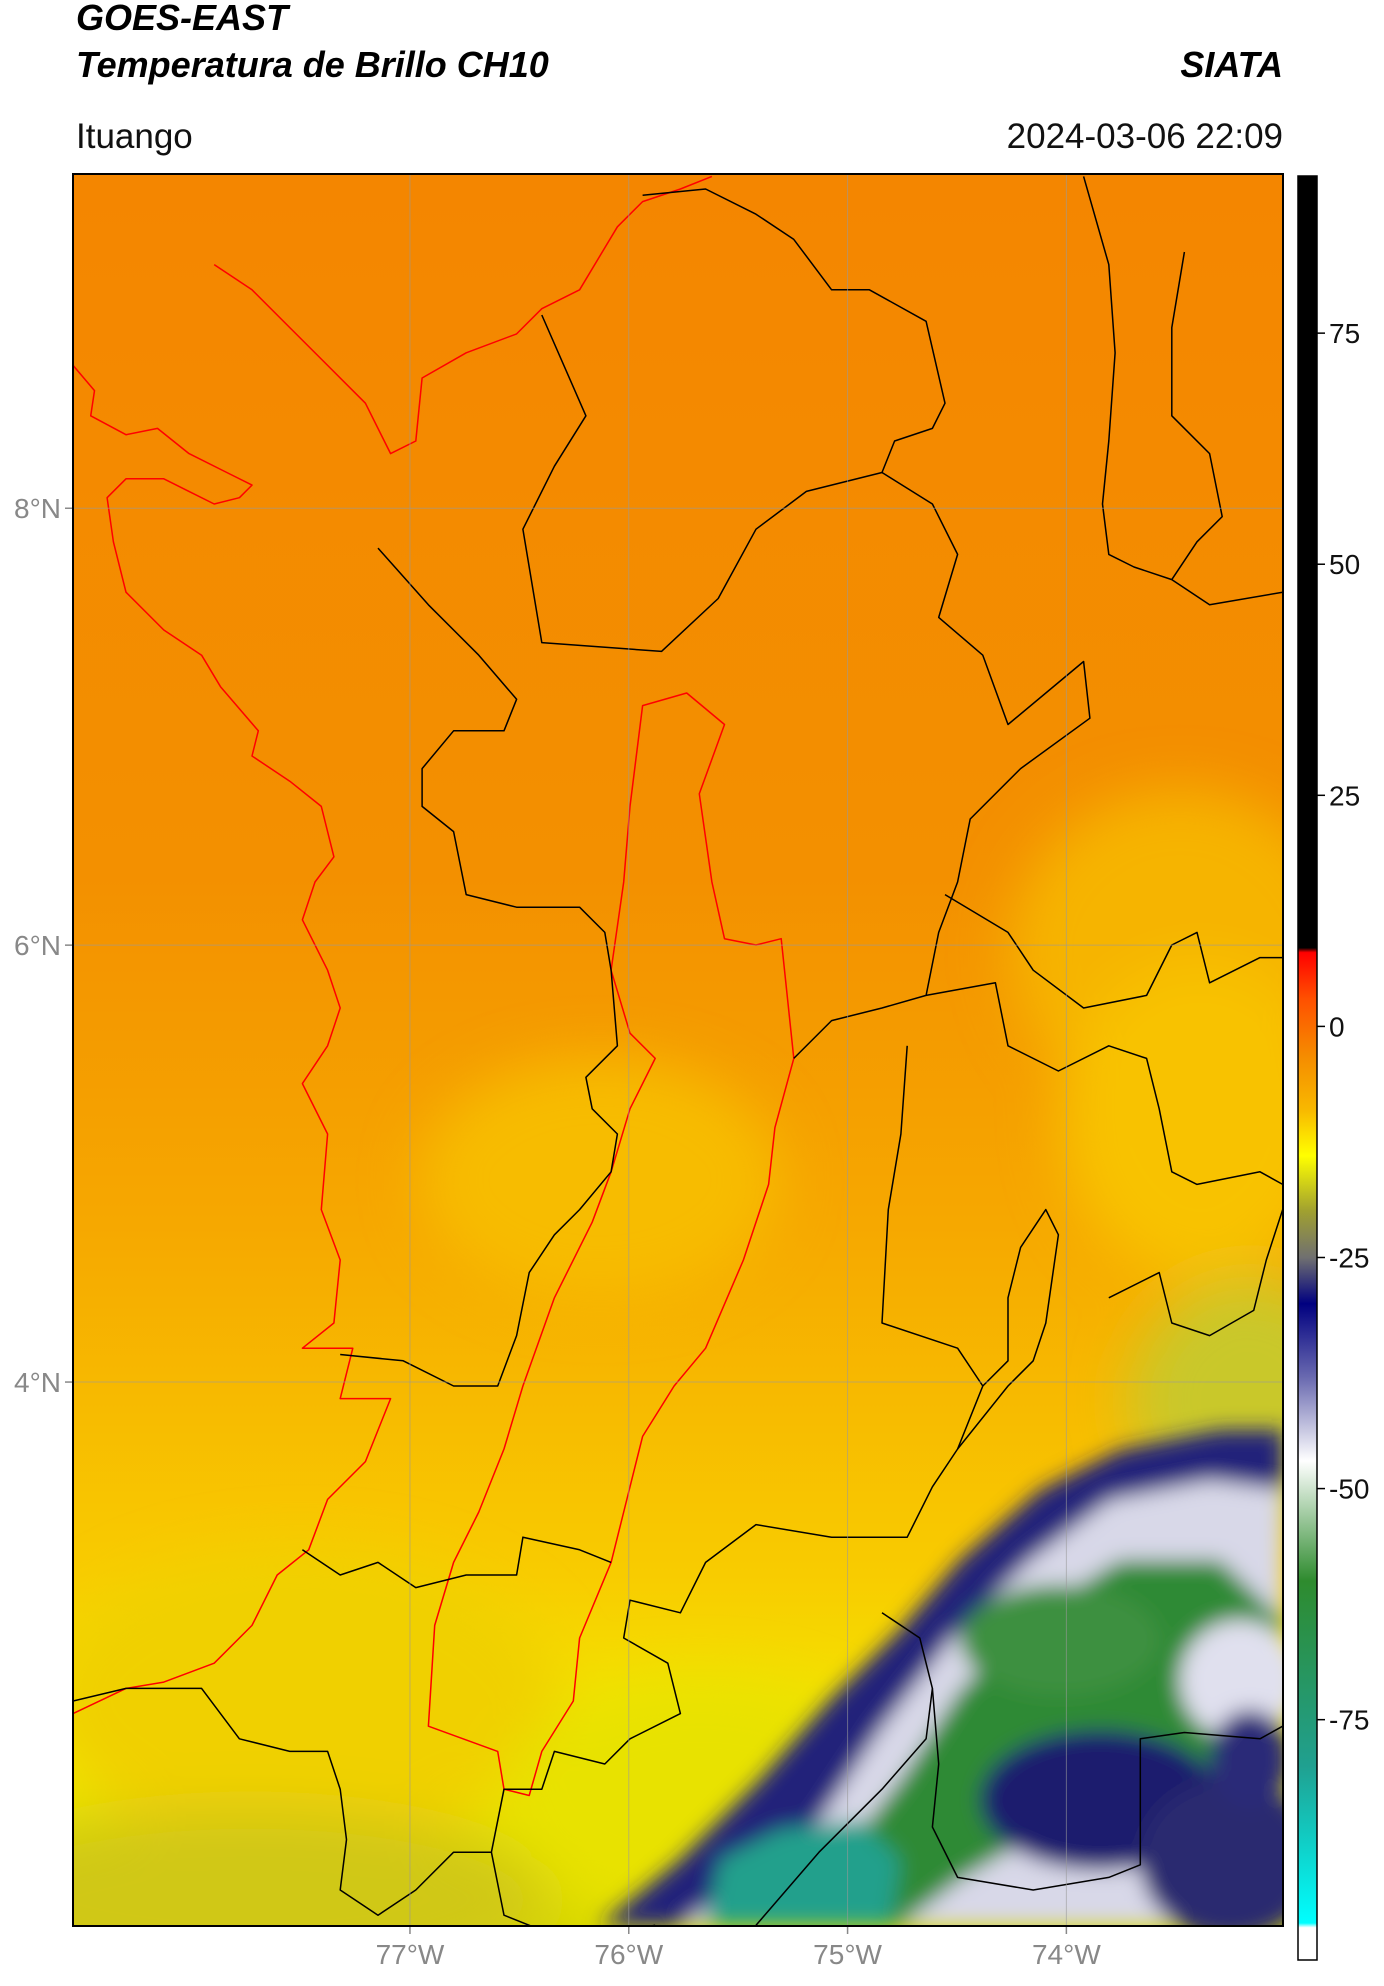 The image size is (1384, 1986). I want to click on location: Ituango, so click(134, 136).